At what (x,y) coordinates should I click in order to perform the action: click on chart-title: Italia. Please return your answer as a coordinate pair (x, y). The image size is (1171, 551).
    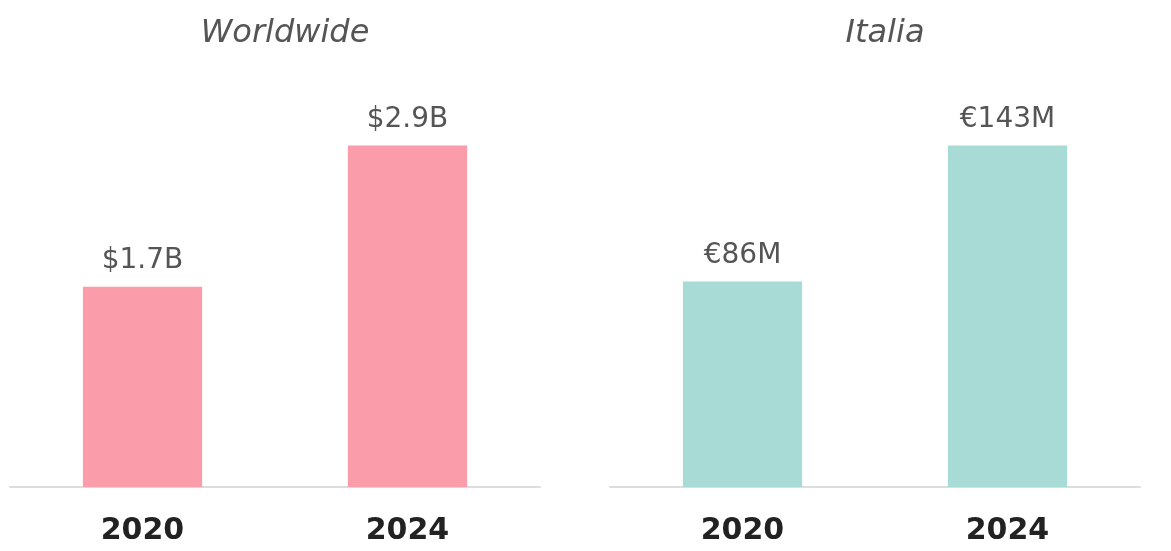
    Looking at the image, I should click on (885, 31).